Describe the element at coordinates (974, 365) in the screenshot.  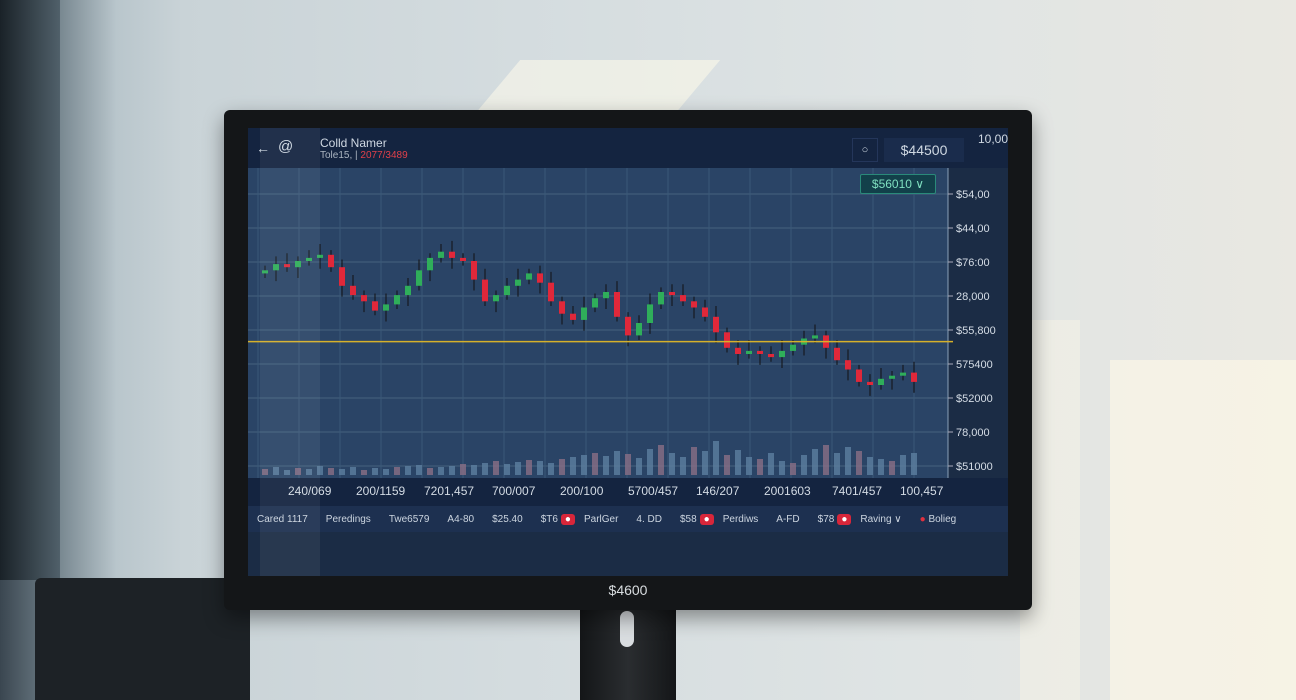
I see `price-axis-label: 575400` at that location.